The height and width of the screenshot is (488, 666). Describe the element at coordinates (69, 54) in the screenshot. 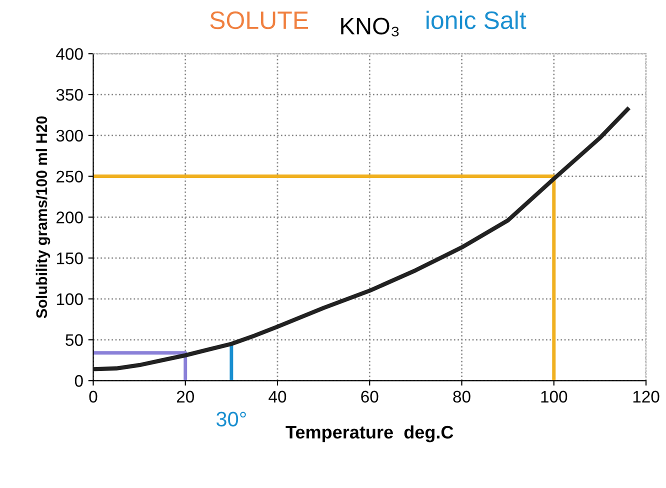

I see `y-tick-label: 400` at that location.